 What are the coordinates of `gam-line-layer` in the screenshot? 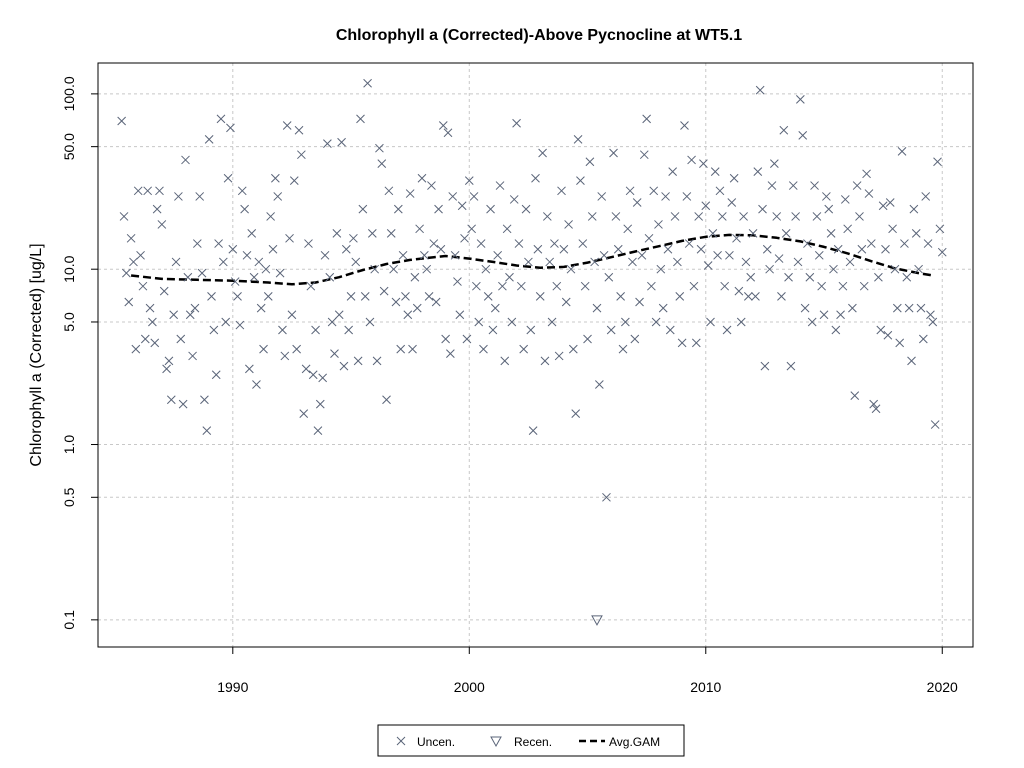 It's located at (532, 259).